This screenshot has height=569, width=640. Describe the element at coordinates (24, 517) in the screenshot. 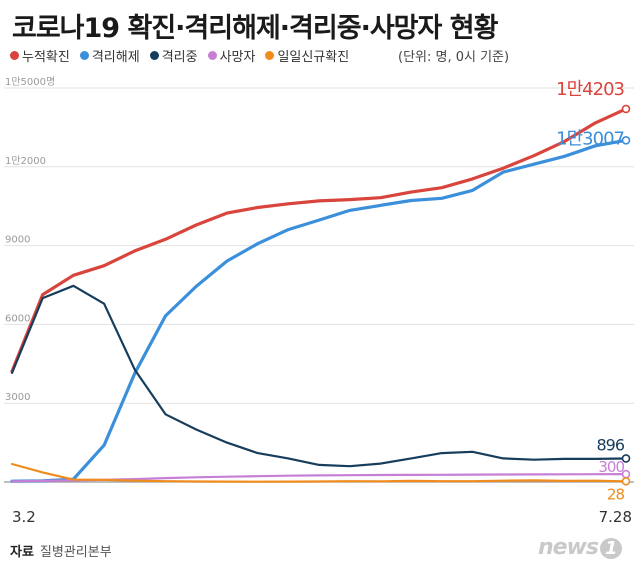

I see `x-tick-label: 3.2` at that location.